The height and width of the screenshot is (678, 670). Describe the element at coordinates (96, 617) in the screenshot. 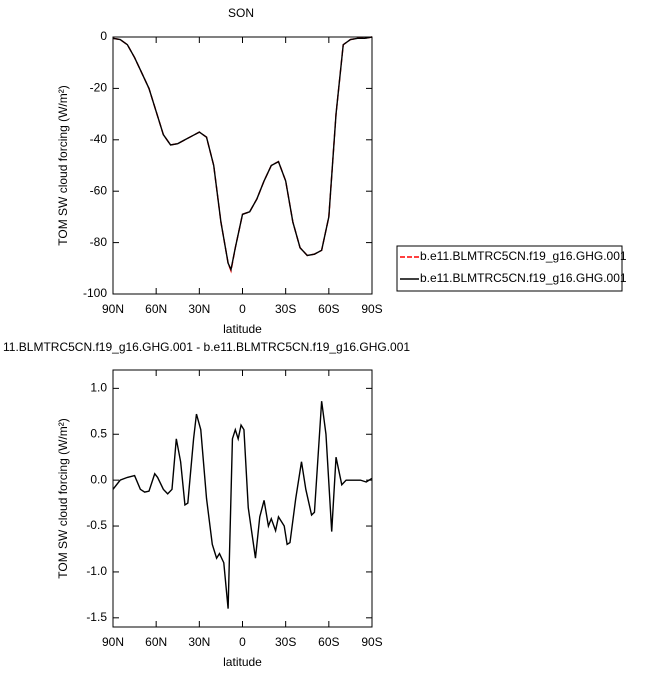

I see `y-tick-label: -1.5` at that location.